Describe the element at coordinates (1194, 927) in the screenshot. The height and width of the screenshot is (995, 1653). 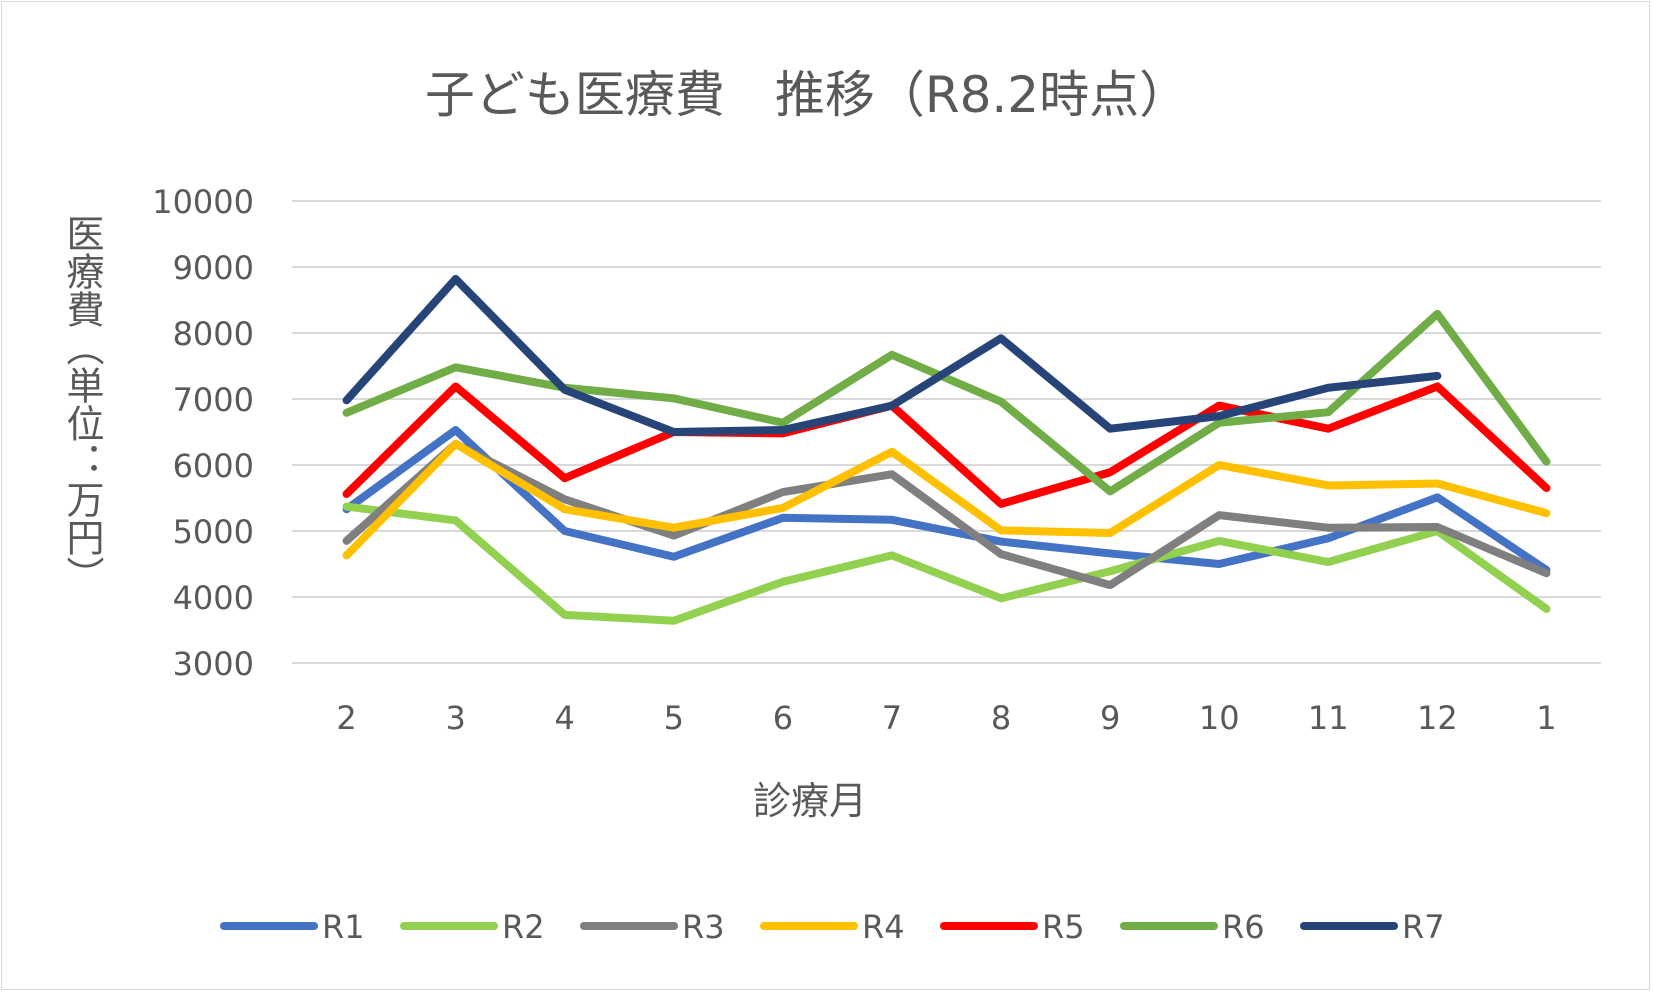
I see `legend-item-R6: R6` at that location.